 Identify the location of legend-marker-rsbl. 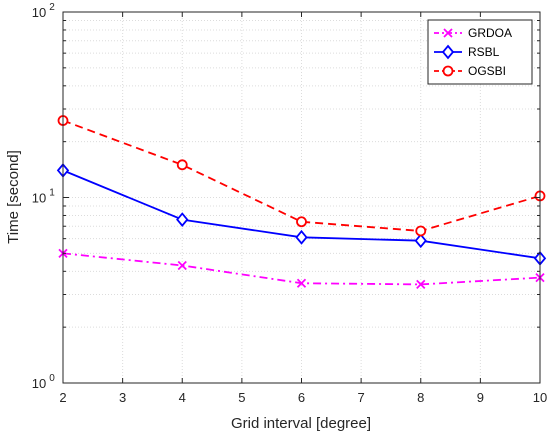
(448, 52).